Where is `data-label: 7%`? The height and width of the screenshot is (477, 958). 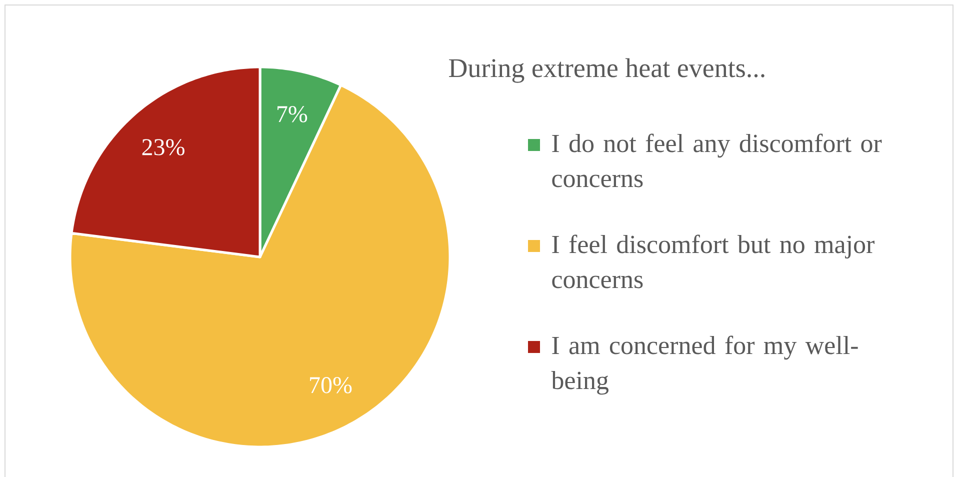 data-label: 7% is located at coordinates (293, 114).